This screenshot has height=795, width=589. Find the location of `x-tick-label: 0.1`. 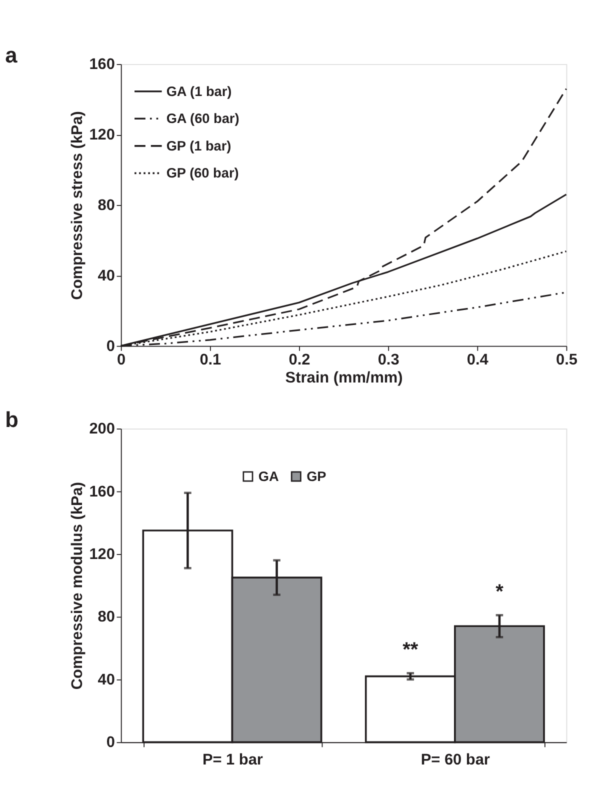

x-tick-label: 0.1 is located at coordinates (211, 360).